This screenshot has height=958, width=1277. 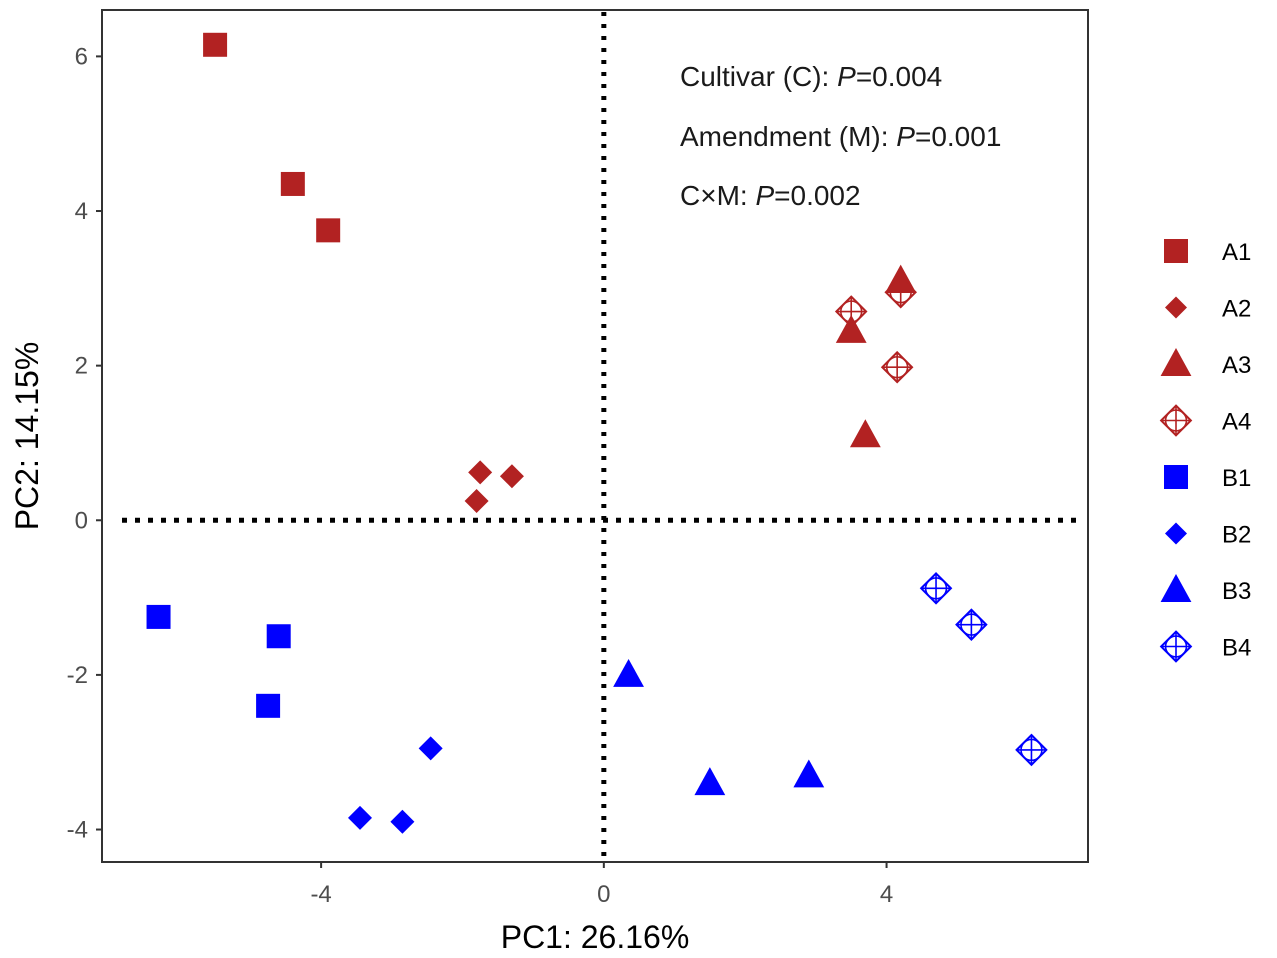 What do you see at coordinates (603, 894) in the screenshot?
I see `x-tick-label: 0` at bounding box center [603, 894].